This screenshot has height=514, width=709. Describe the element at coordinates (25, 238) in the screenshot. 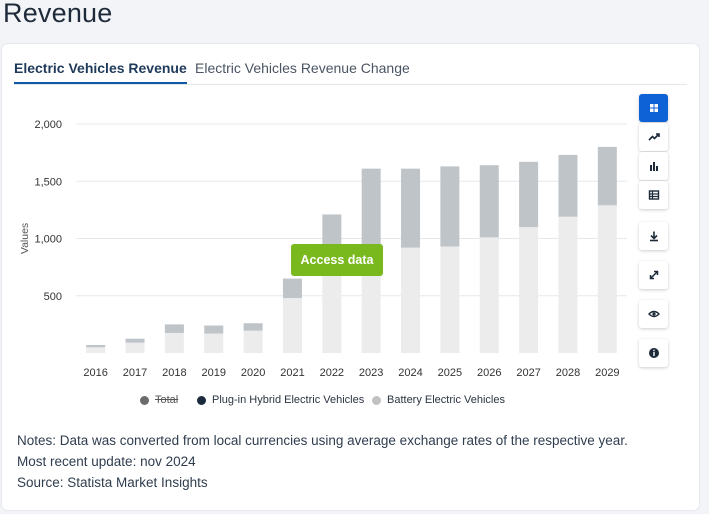

I see `y-axis-label: Values` at that location.